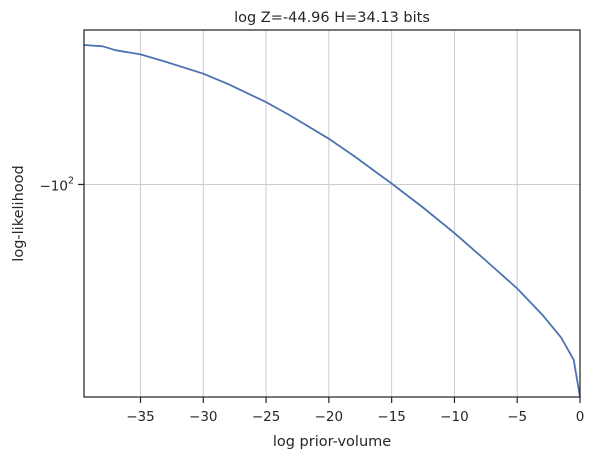  I want to click on x-tick-label: −35, so click(140, 417).